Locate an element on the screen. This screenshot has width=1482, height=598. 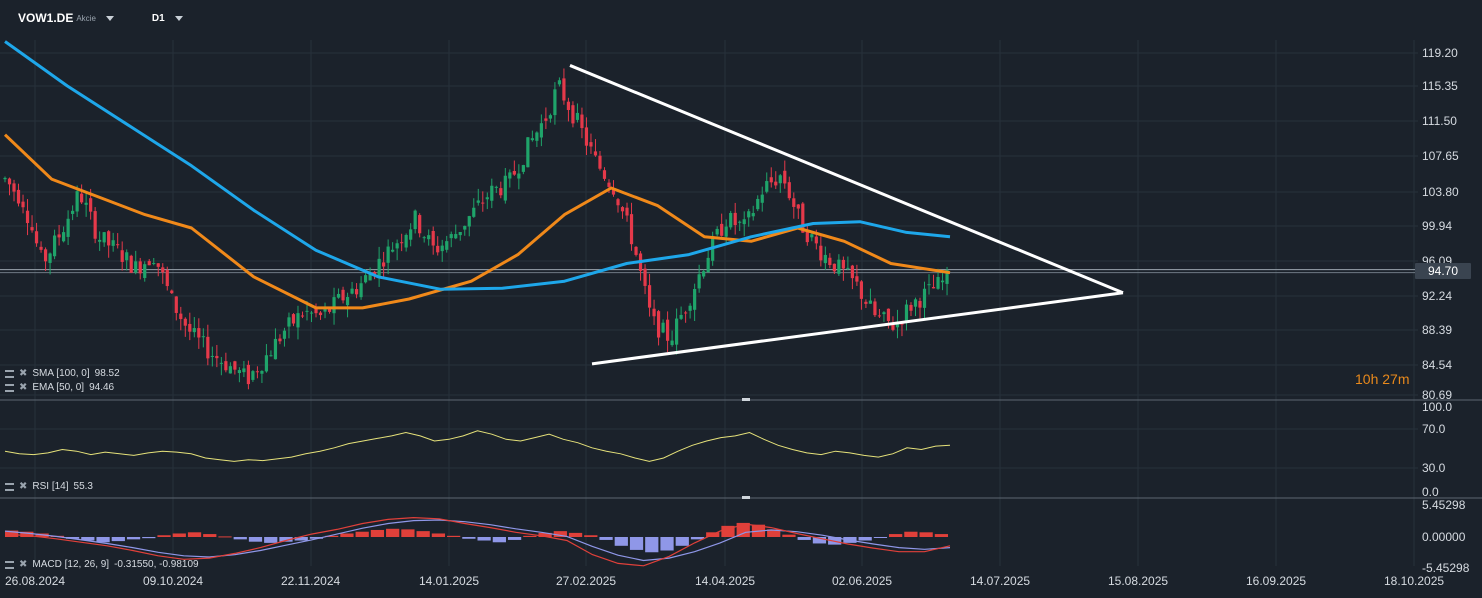
ema-indicator-legend: ✖ EMA [50, 0] 94.46 is located at coordinates (59, 387).